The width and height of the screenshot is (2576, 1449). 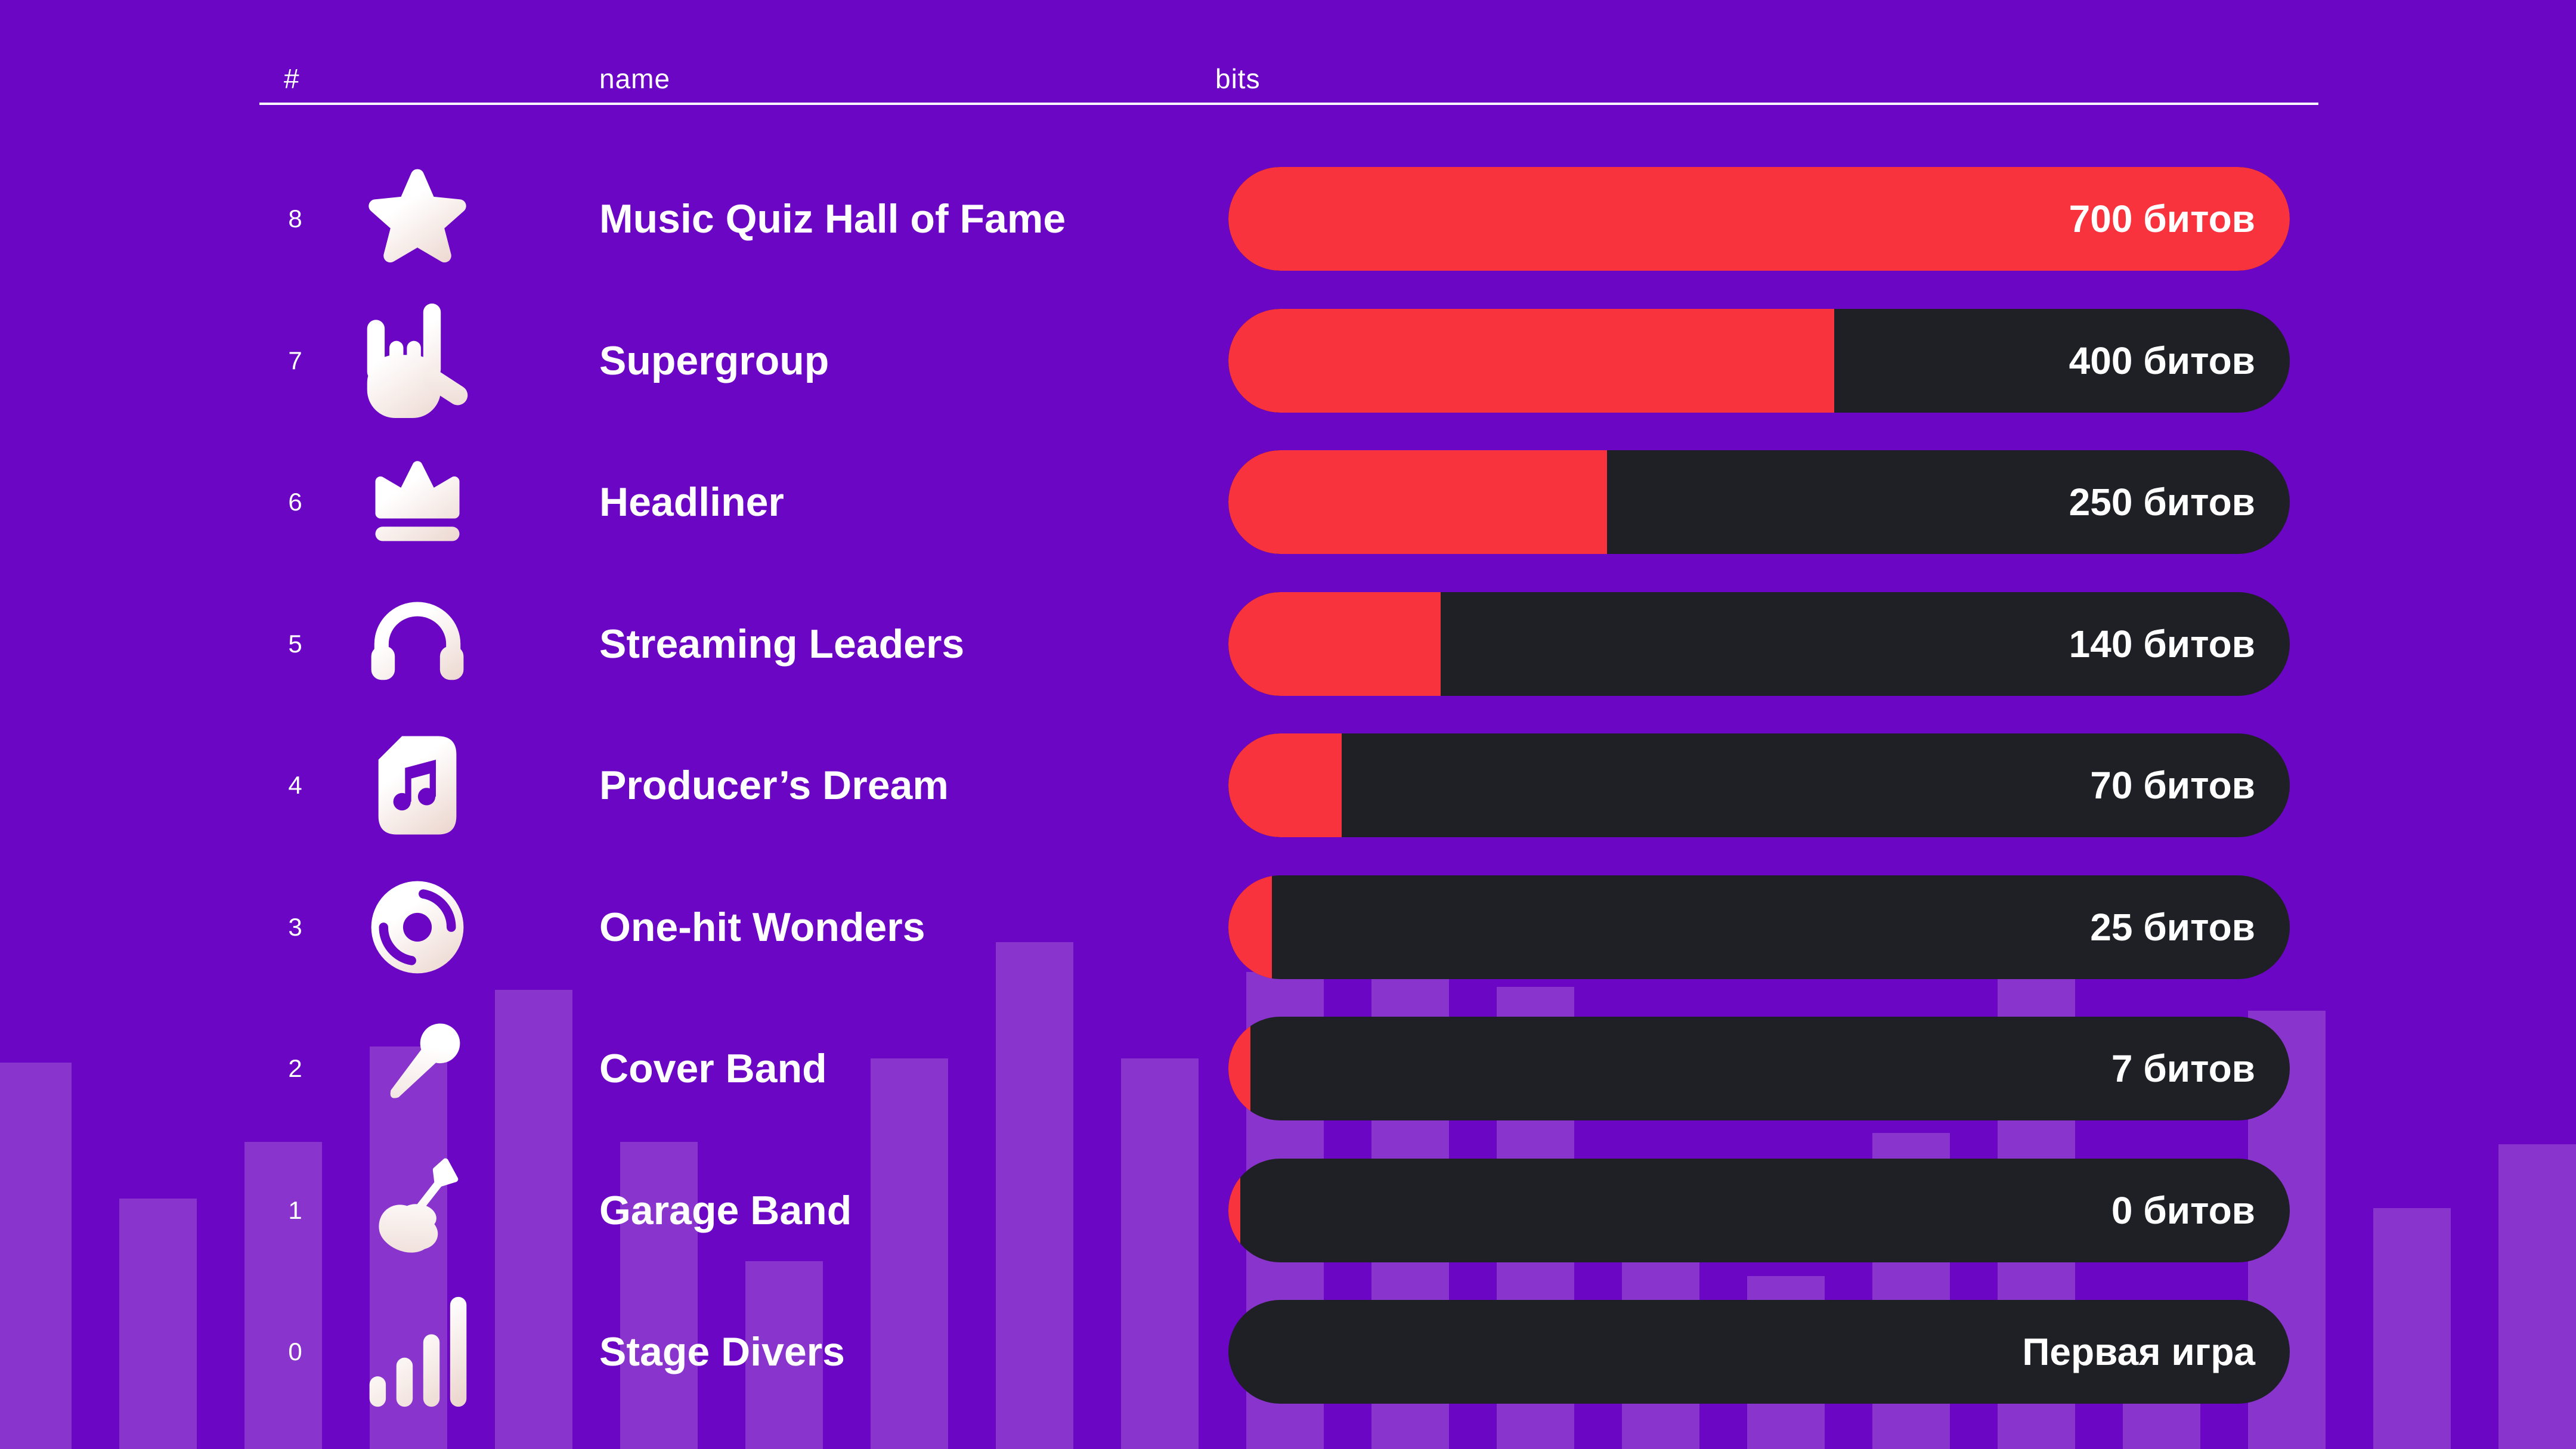 I want to click on level-bits-value: 140 битов, so click(x=2162, y=644).